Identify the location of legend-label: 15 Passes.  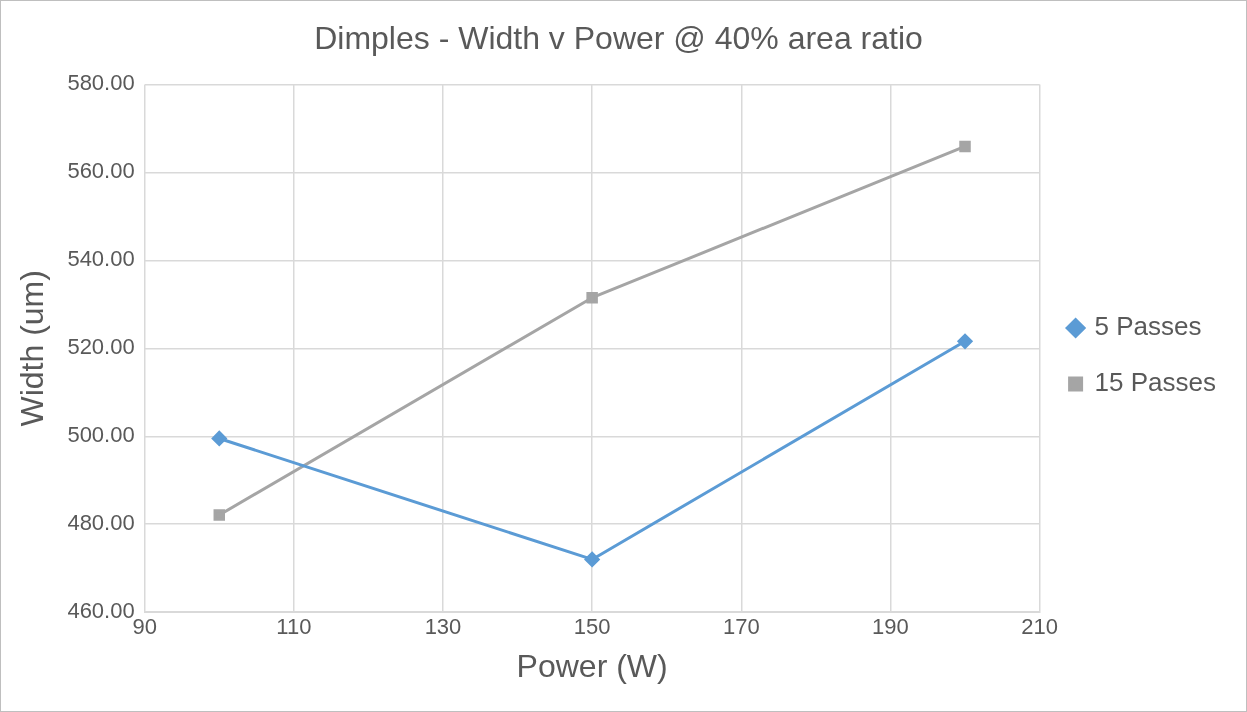
(1155, 382).